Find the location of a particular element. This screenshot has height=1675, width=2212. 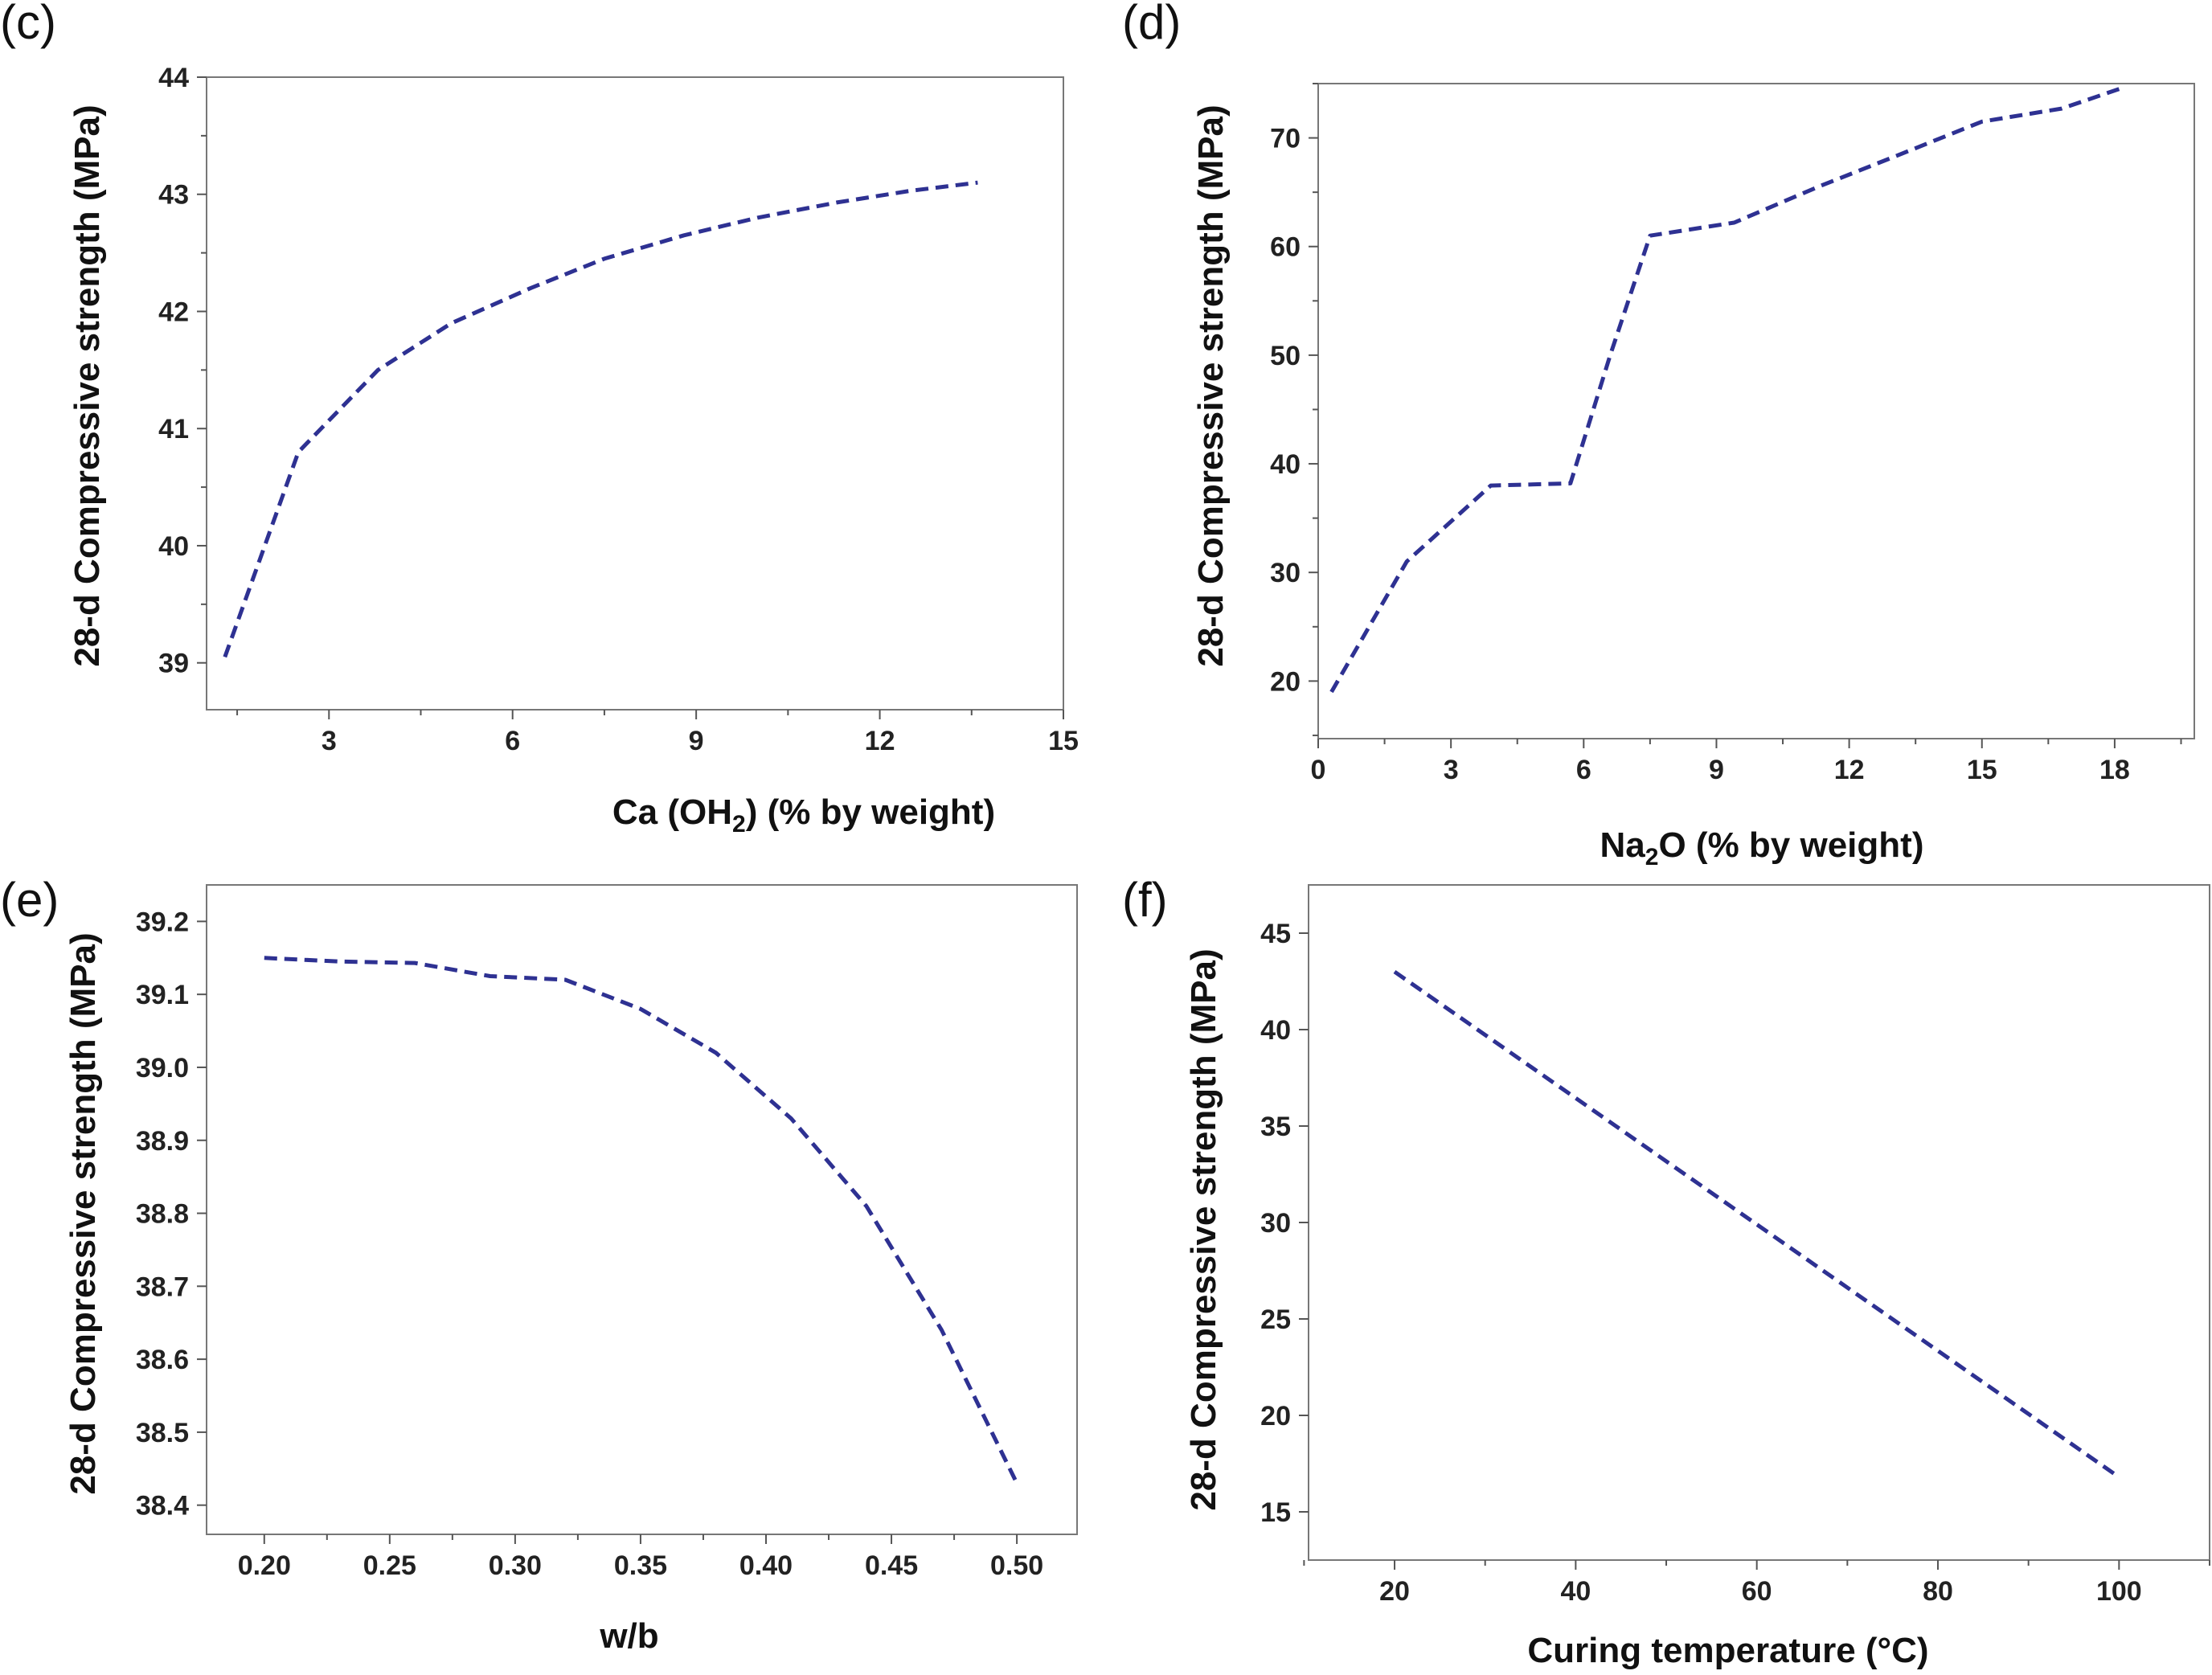

y-tick-label: 39.0 is located at coordinates (162, 1068).